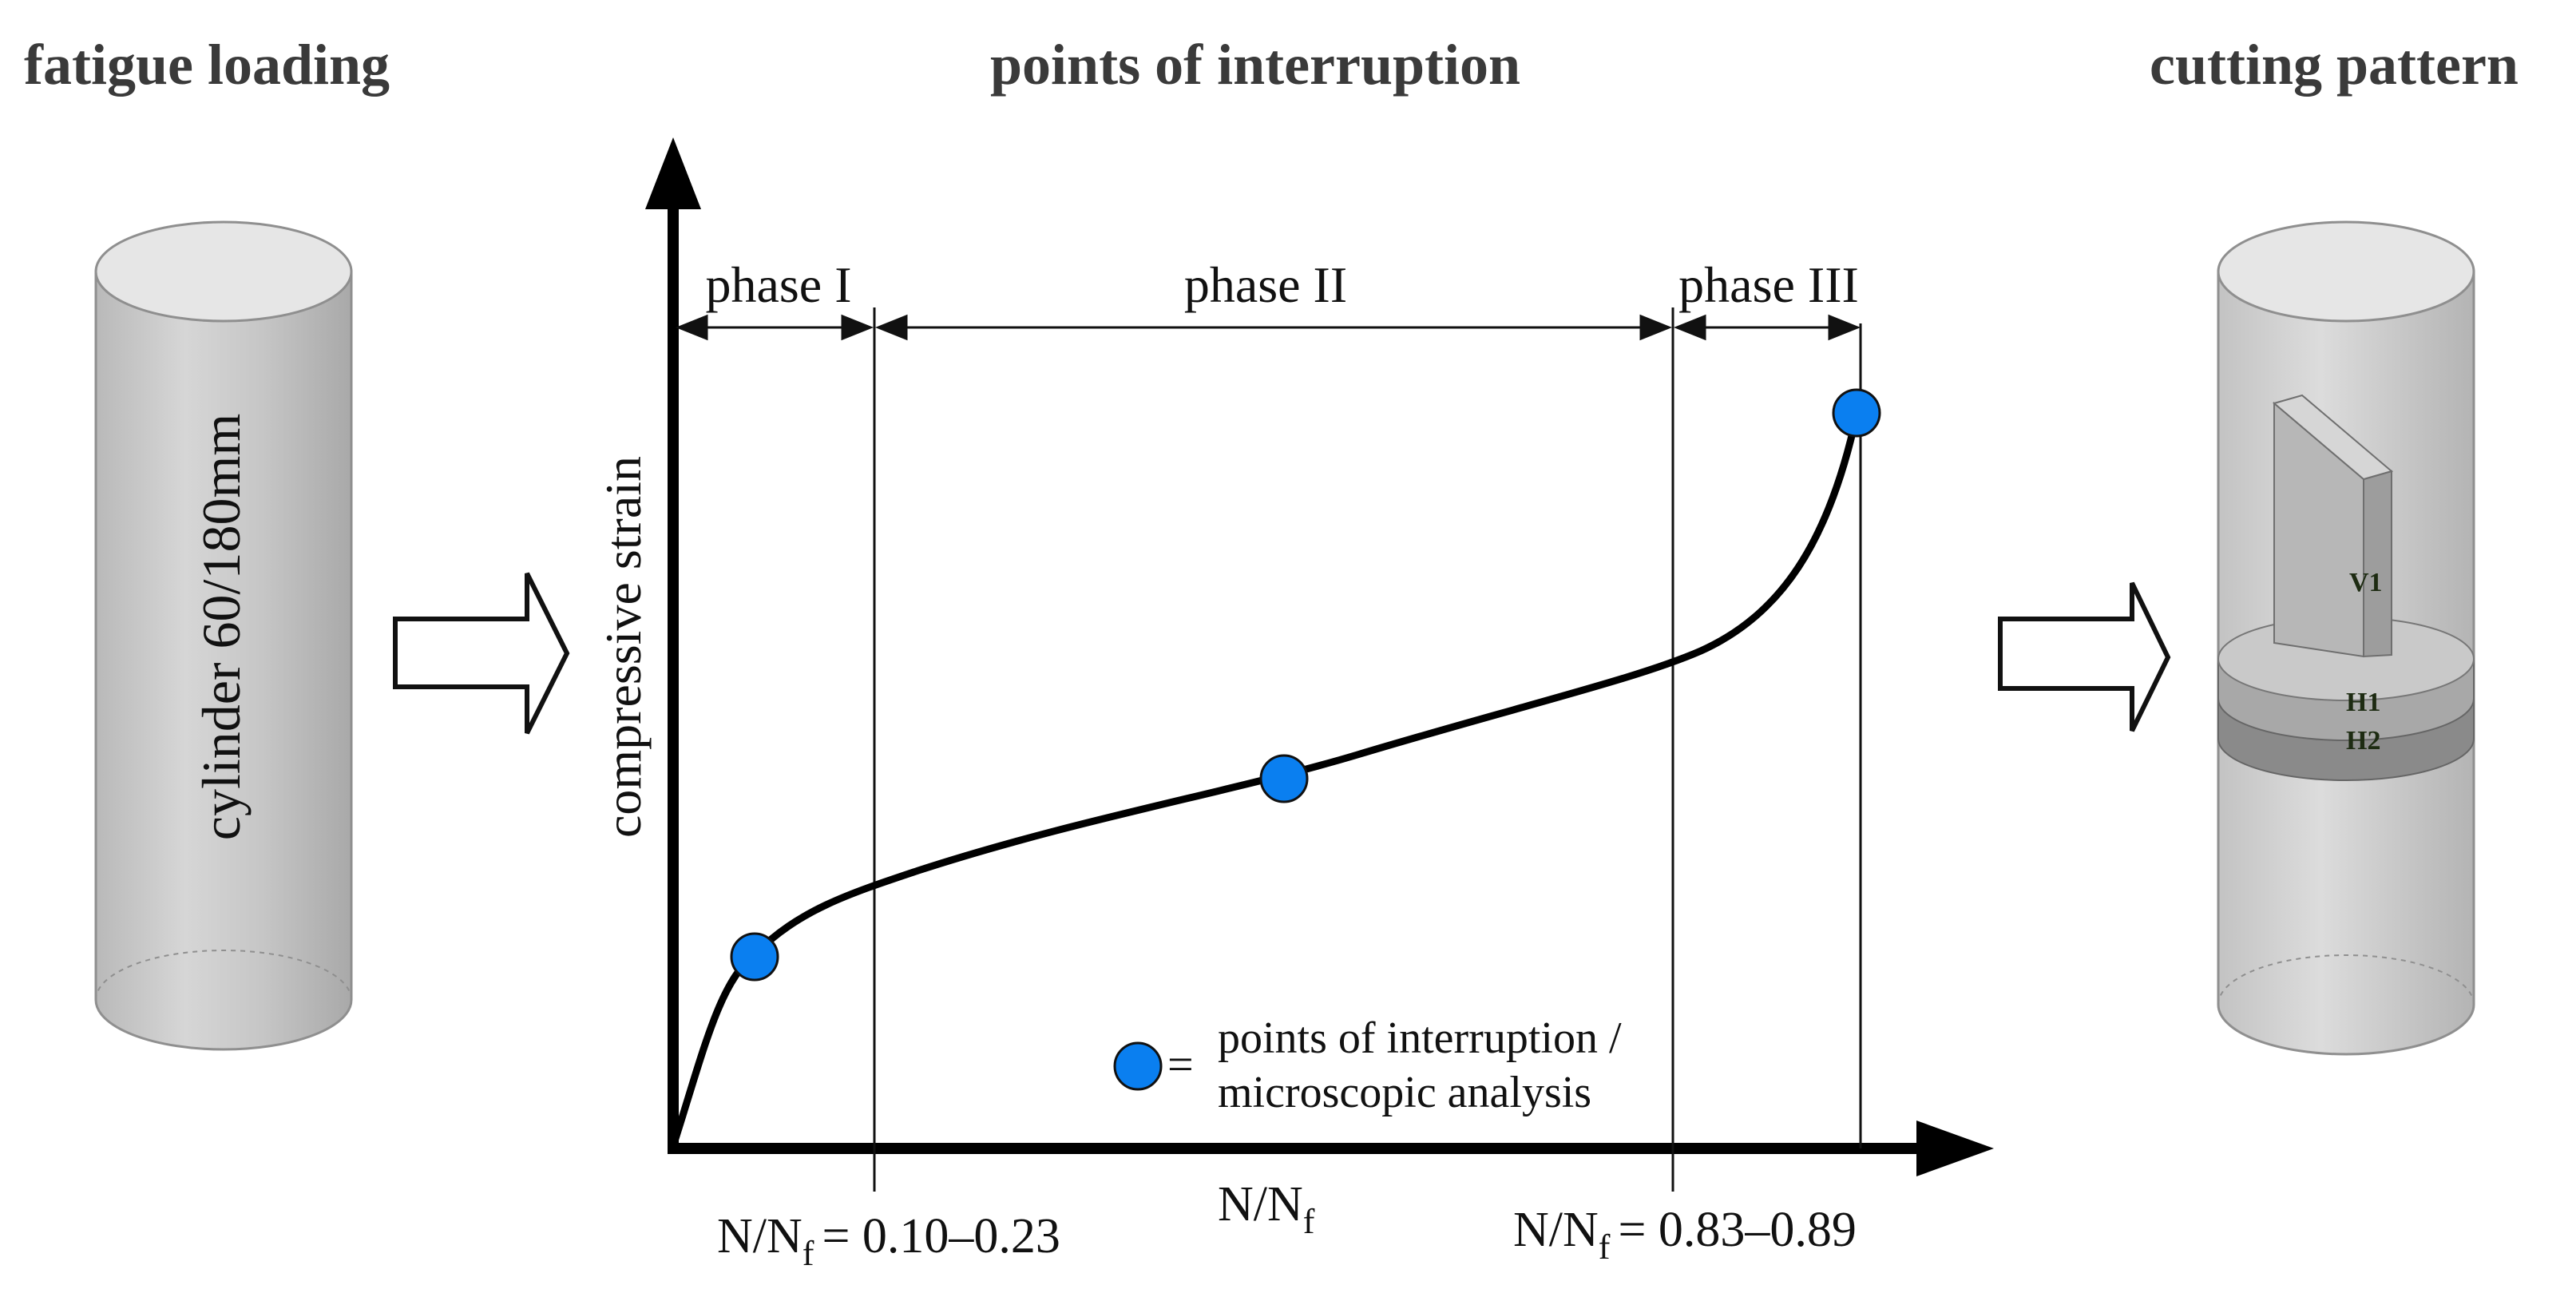 Image resolution: width=2576 pixels, height=1293 pixels. What do you see at coordinates (2363, 741) in the screenshot?
I see `cut-label-h2: H2` at bounding box center [2363, 741].